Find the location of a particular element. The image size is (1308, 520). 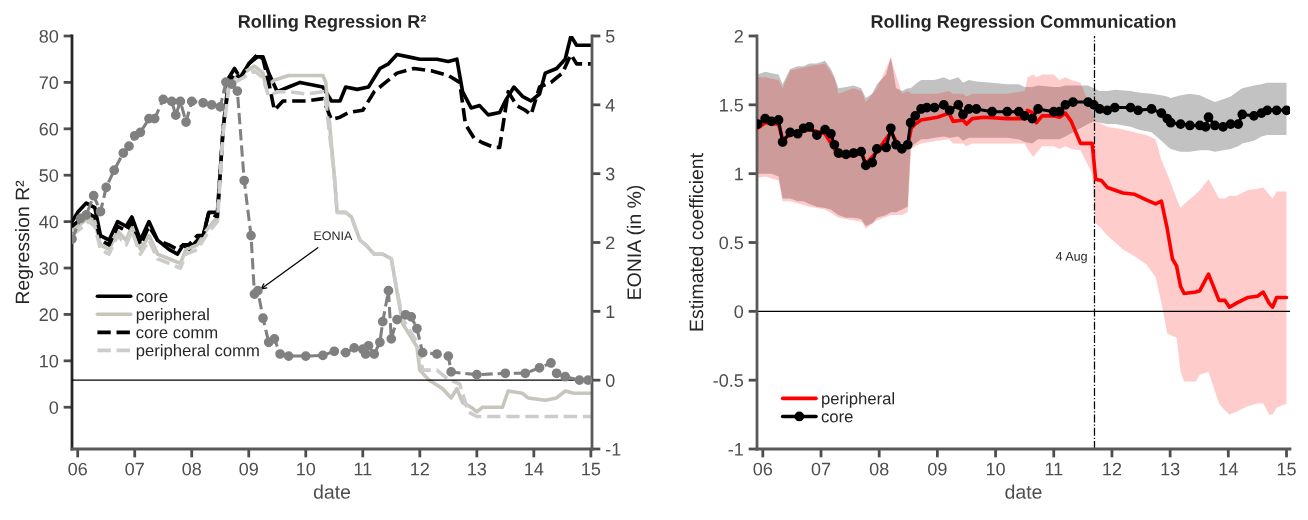

y-tick-label: 2 is located at coordinates (738, 36).